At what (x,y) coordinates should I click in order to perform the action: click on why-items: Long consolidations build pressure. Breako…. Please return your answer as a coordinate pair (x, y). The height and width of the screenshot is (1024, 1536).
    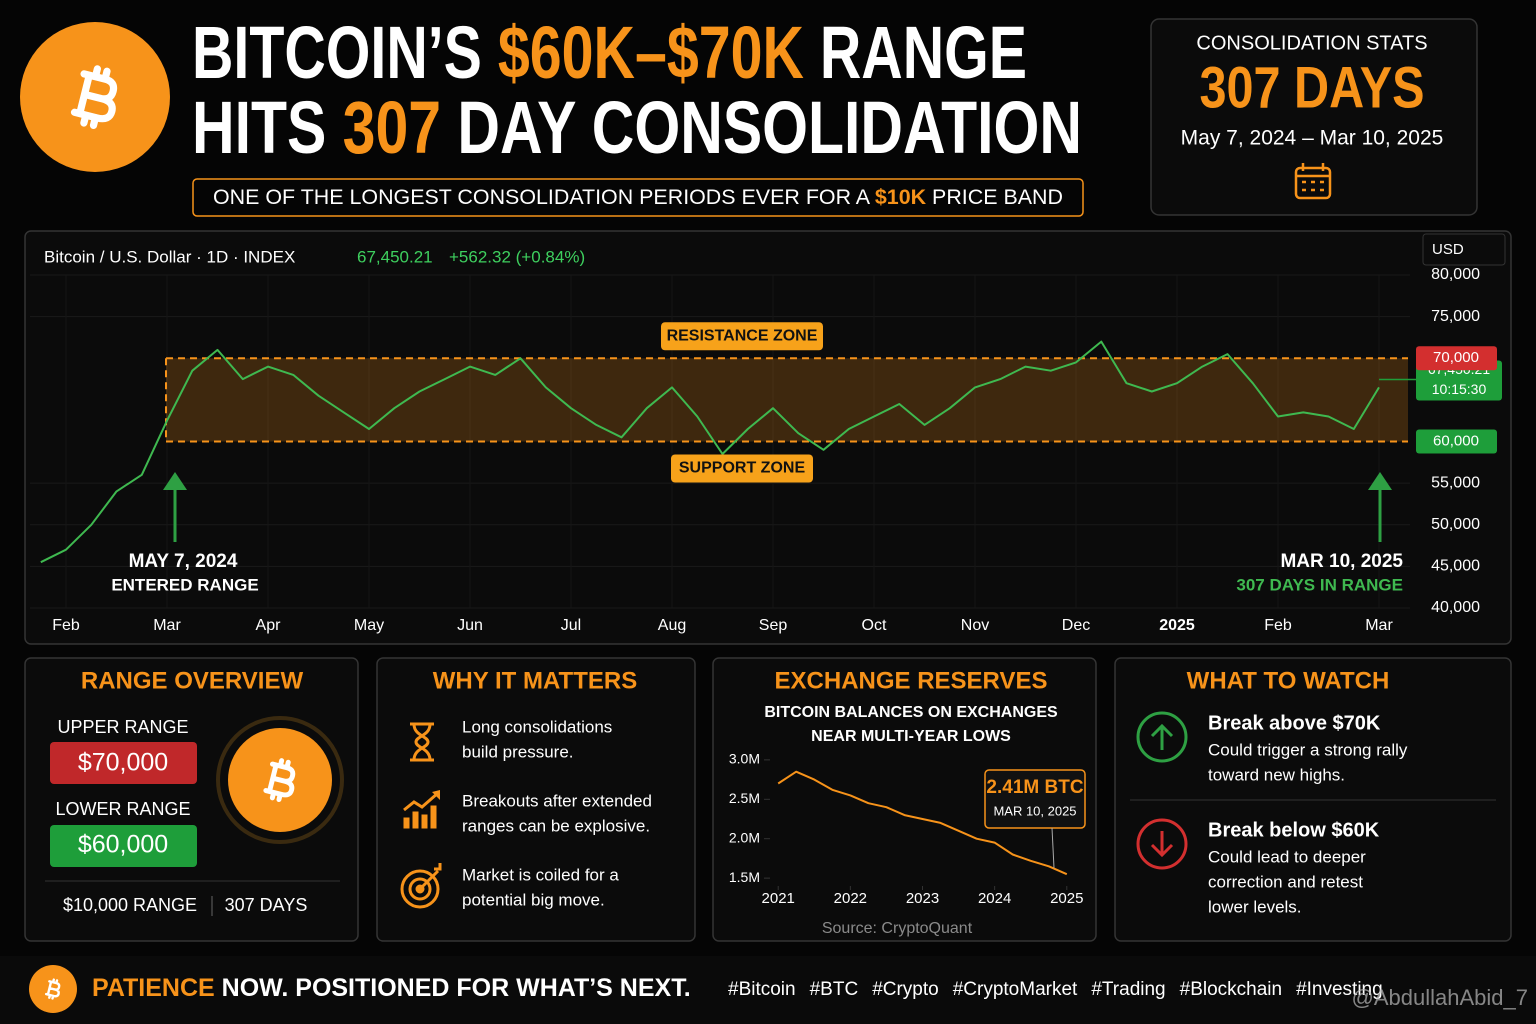
    Looking at the image, I should click on (557, 813).